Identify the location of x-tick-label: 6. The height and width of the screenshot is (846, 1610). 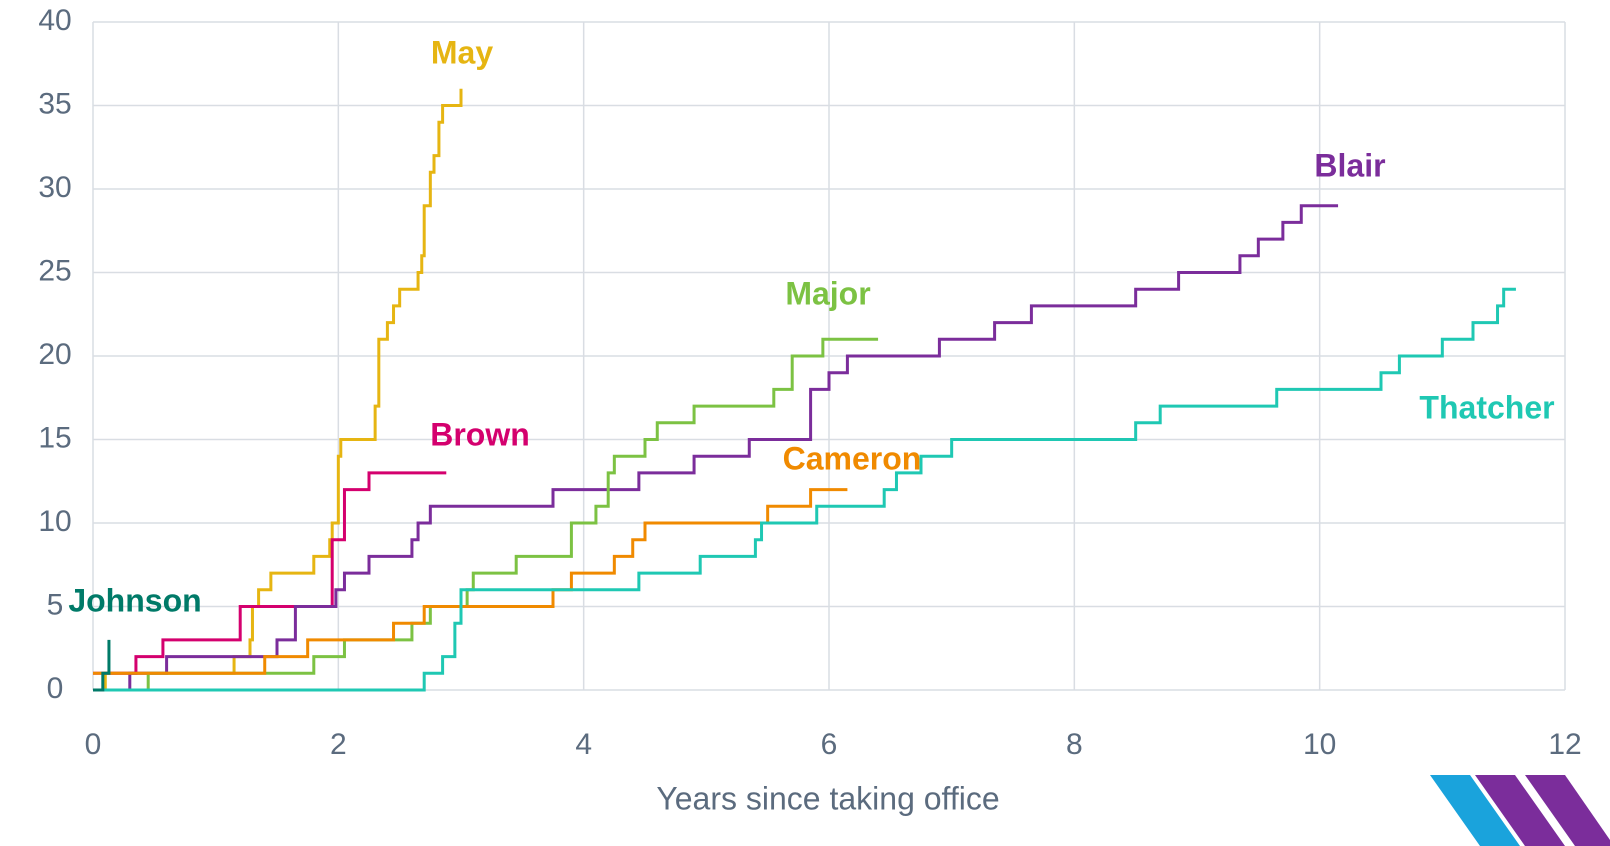
(829, 744).